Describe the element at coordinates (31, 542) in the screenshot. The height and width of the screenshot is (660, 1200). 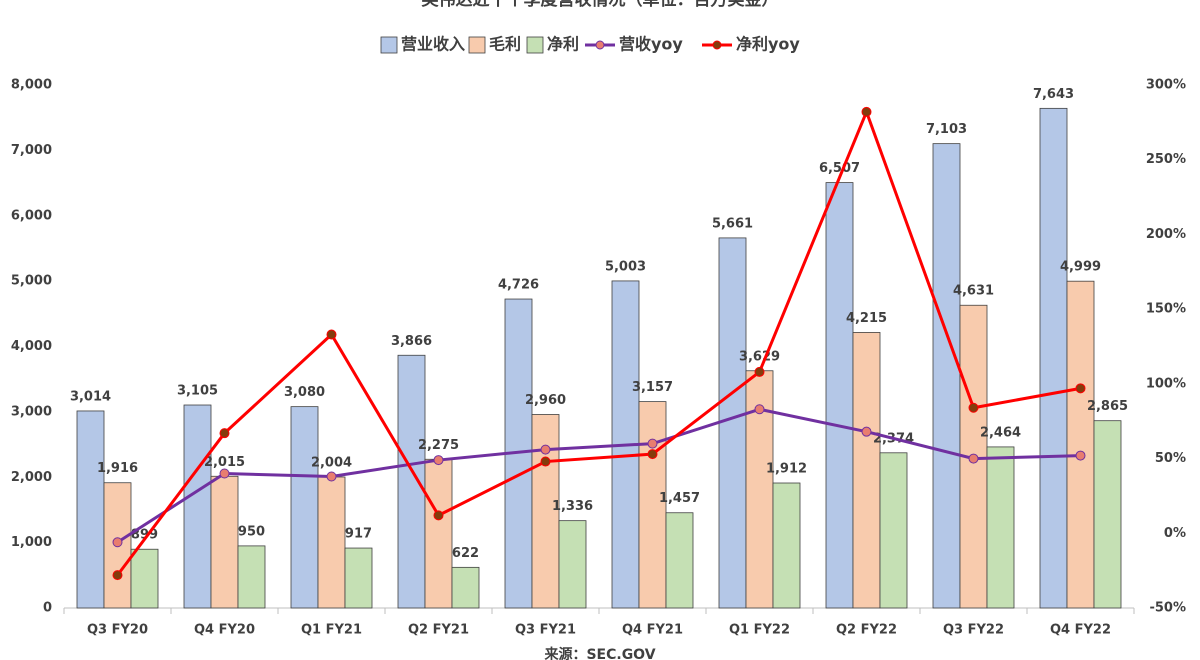
I see `y-tick-label: 1,000` at that location.